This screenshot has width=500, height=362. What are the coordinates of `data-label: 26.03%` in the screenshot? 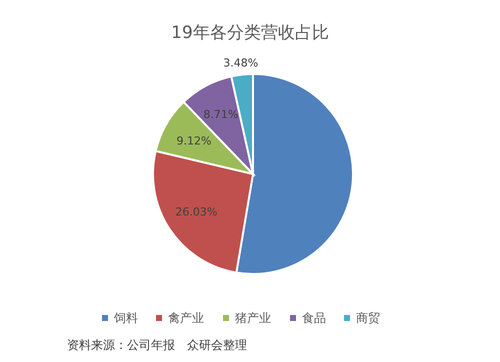 It's located at (196, 212).